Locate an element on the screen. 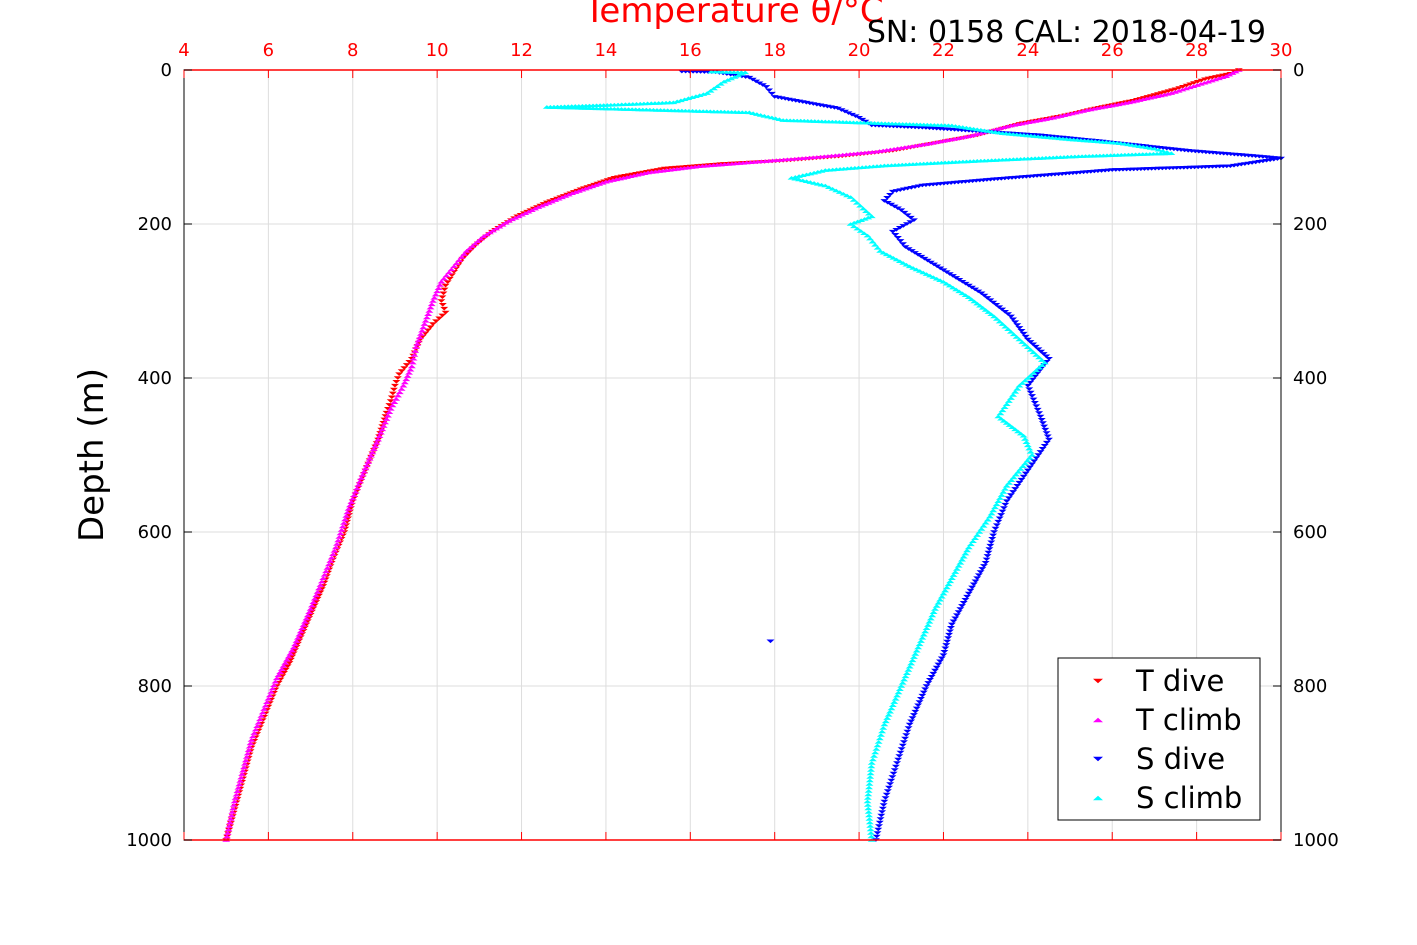  y-tick-label-right: 0 is located at coordinates (1298, 70).